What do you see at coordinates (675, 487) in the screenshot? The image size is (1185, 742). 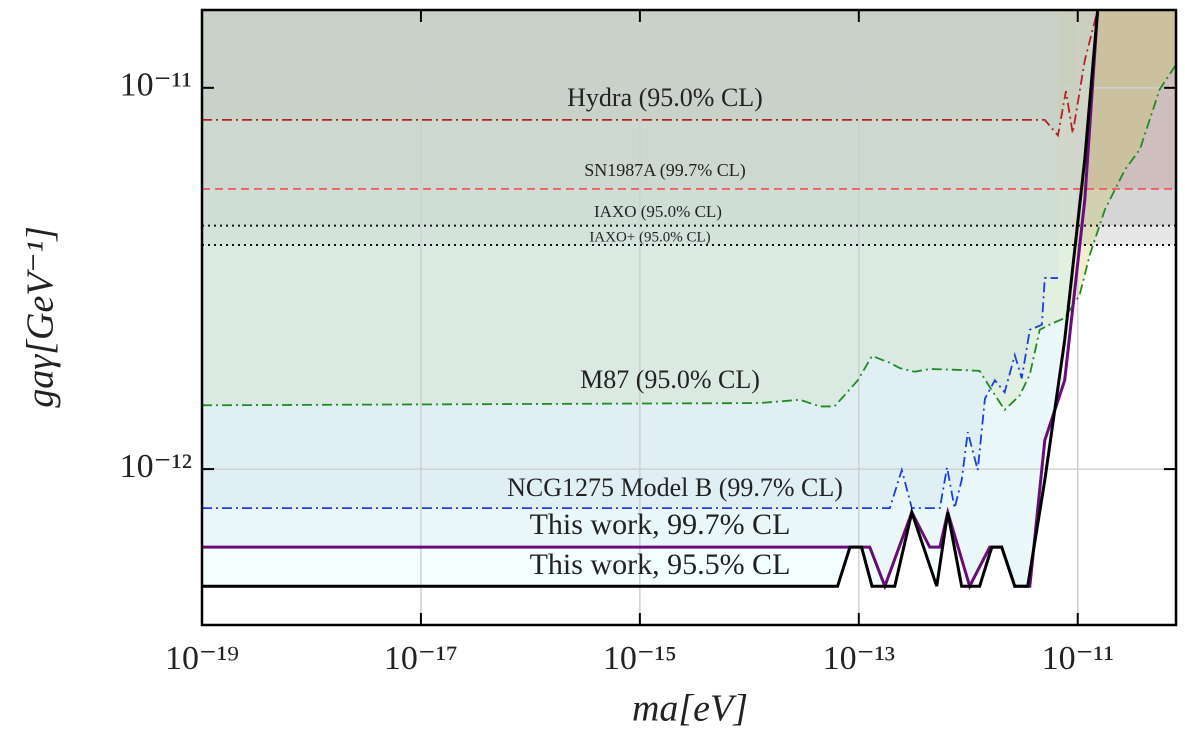 I see `series-label: NCG1275 Model B (99.7% CL)` at bounding box center [675, 487].